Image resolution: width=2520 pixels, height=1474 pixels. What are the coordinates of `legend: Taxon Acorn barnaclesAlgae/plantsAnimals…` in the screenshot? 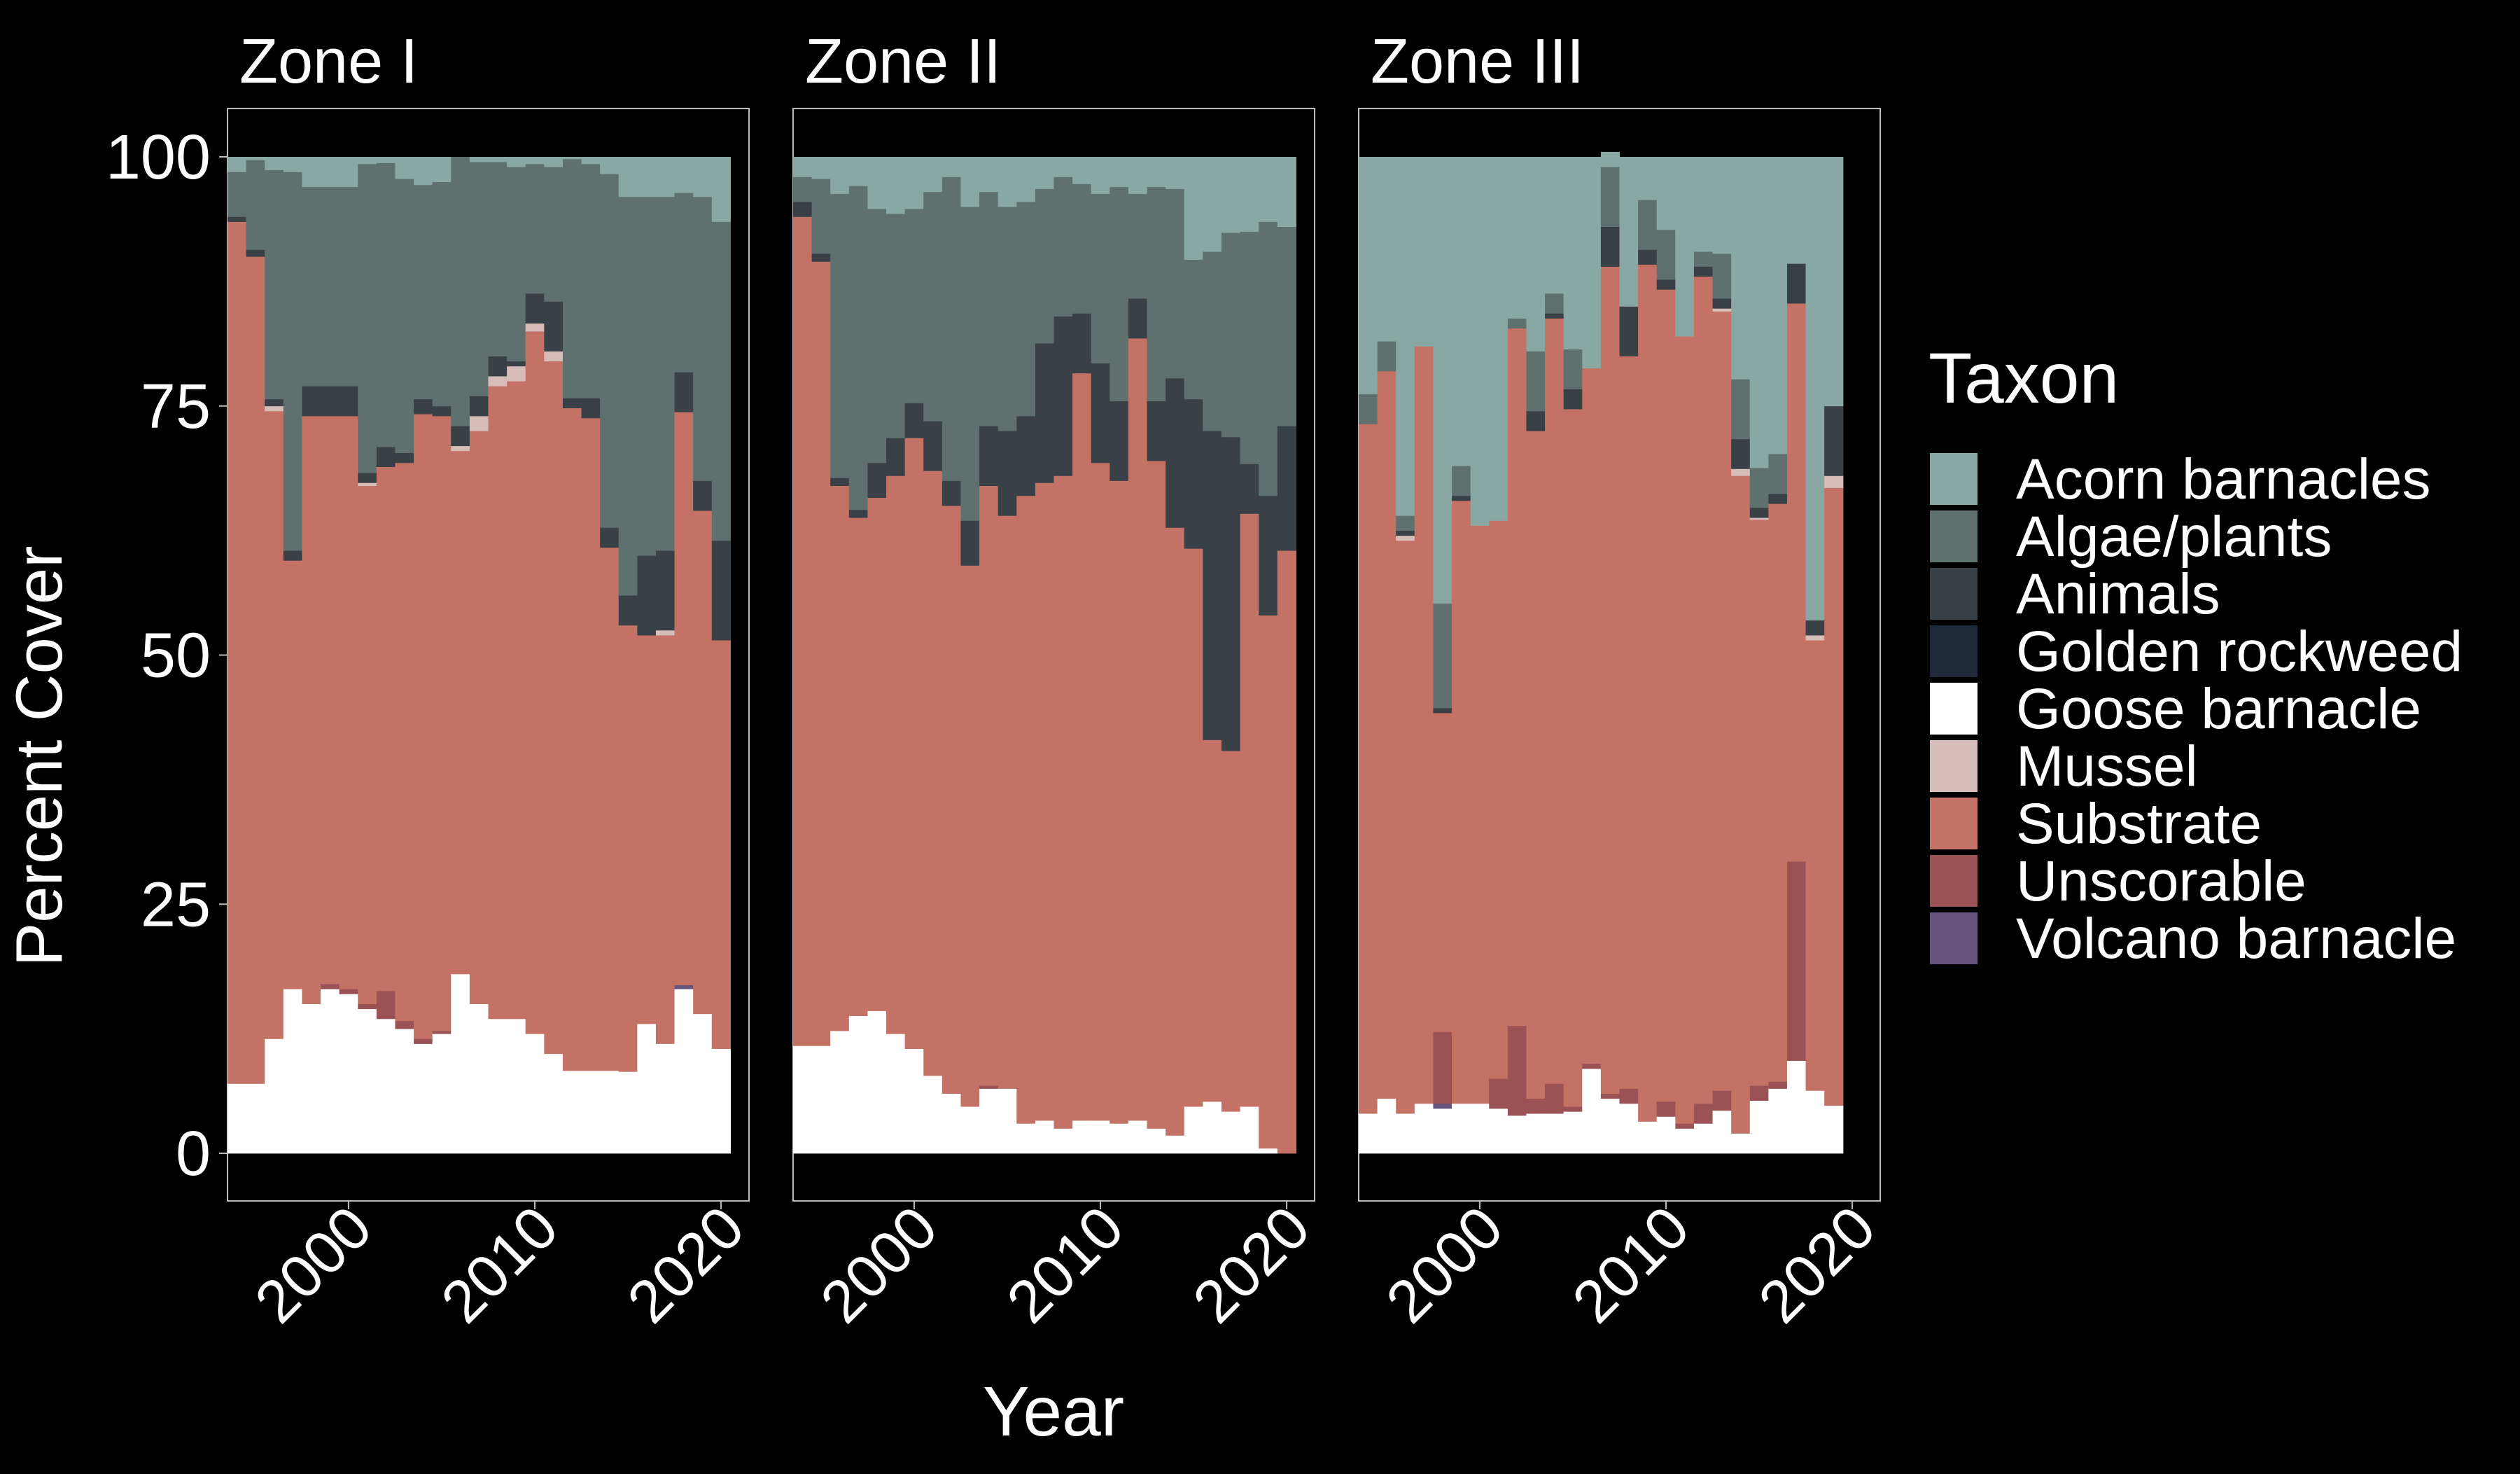 It's located at (2195, 655).